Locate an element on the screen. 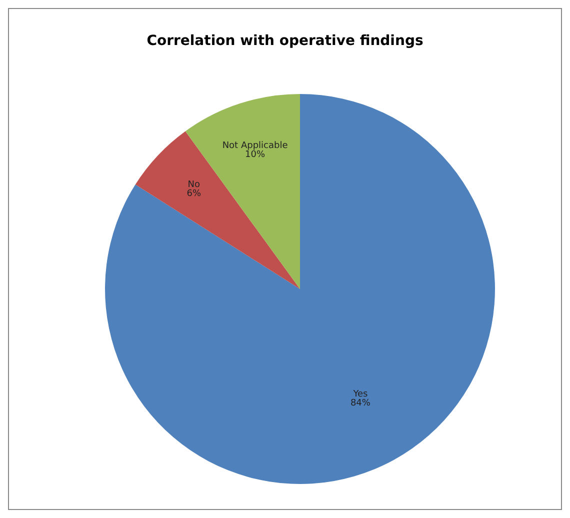  data-label: 6% is located at coordinates (194, 193).